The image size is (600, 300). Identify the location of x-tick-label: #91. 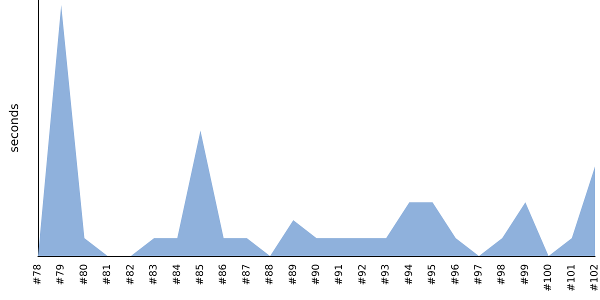
(340, 275).